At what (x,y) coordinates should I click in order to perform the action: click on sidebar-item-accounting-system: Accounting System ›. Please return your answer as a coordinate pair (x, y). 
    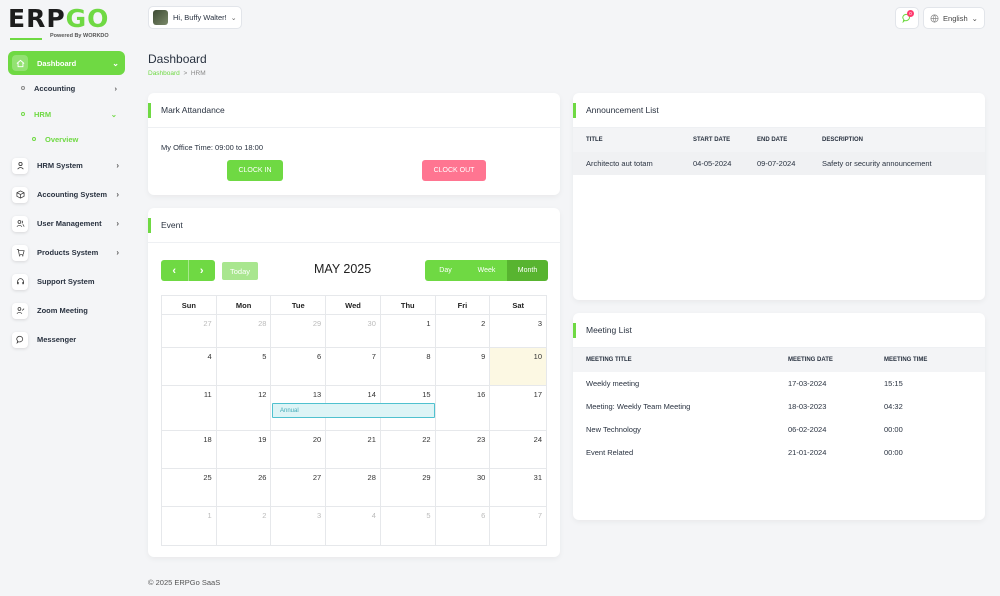
    Looking at the image, I should click on (66, 194).